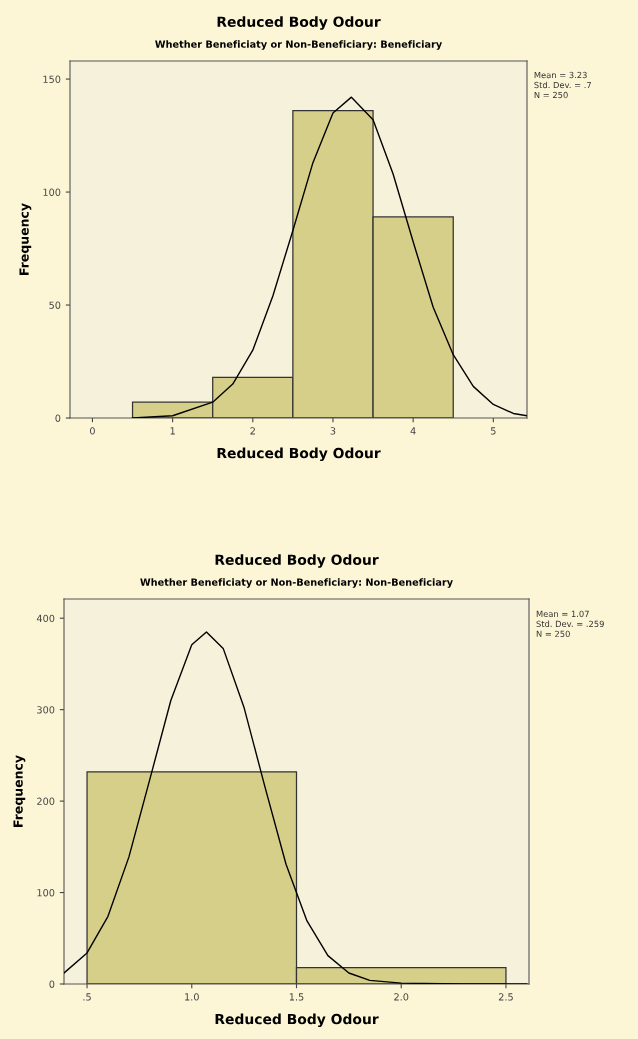  What do you see at coordinates (87, 997) in the screenshot?
I see `x-tick-label: .5` at bounding box center [87, 997].